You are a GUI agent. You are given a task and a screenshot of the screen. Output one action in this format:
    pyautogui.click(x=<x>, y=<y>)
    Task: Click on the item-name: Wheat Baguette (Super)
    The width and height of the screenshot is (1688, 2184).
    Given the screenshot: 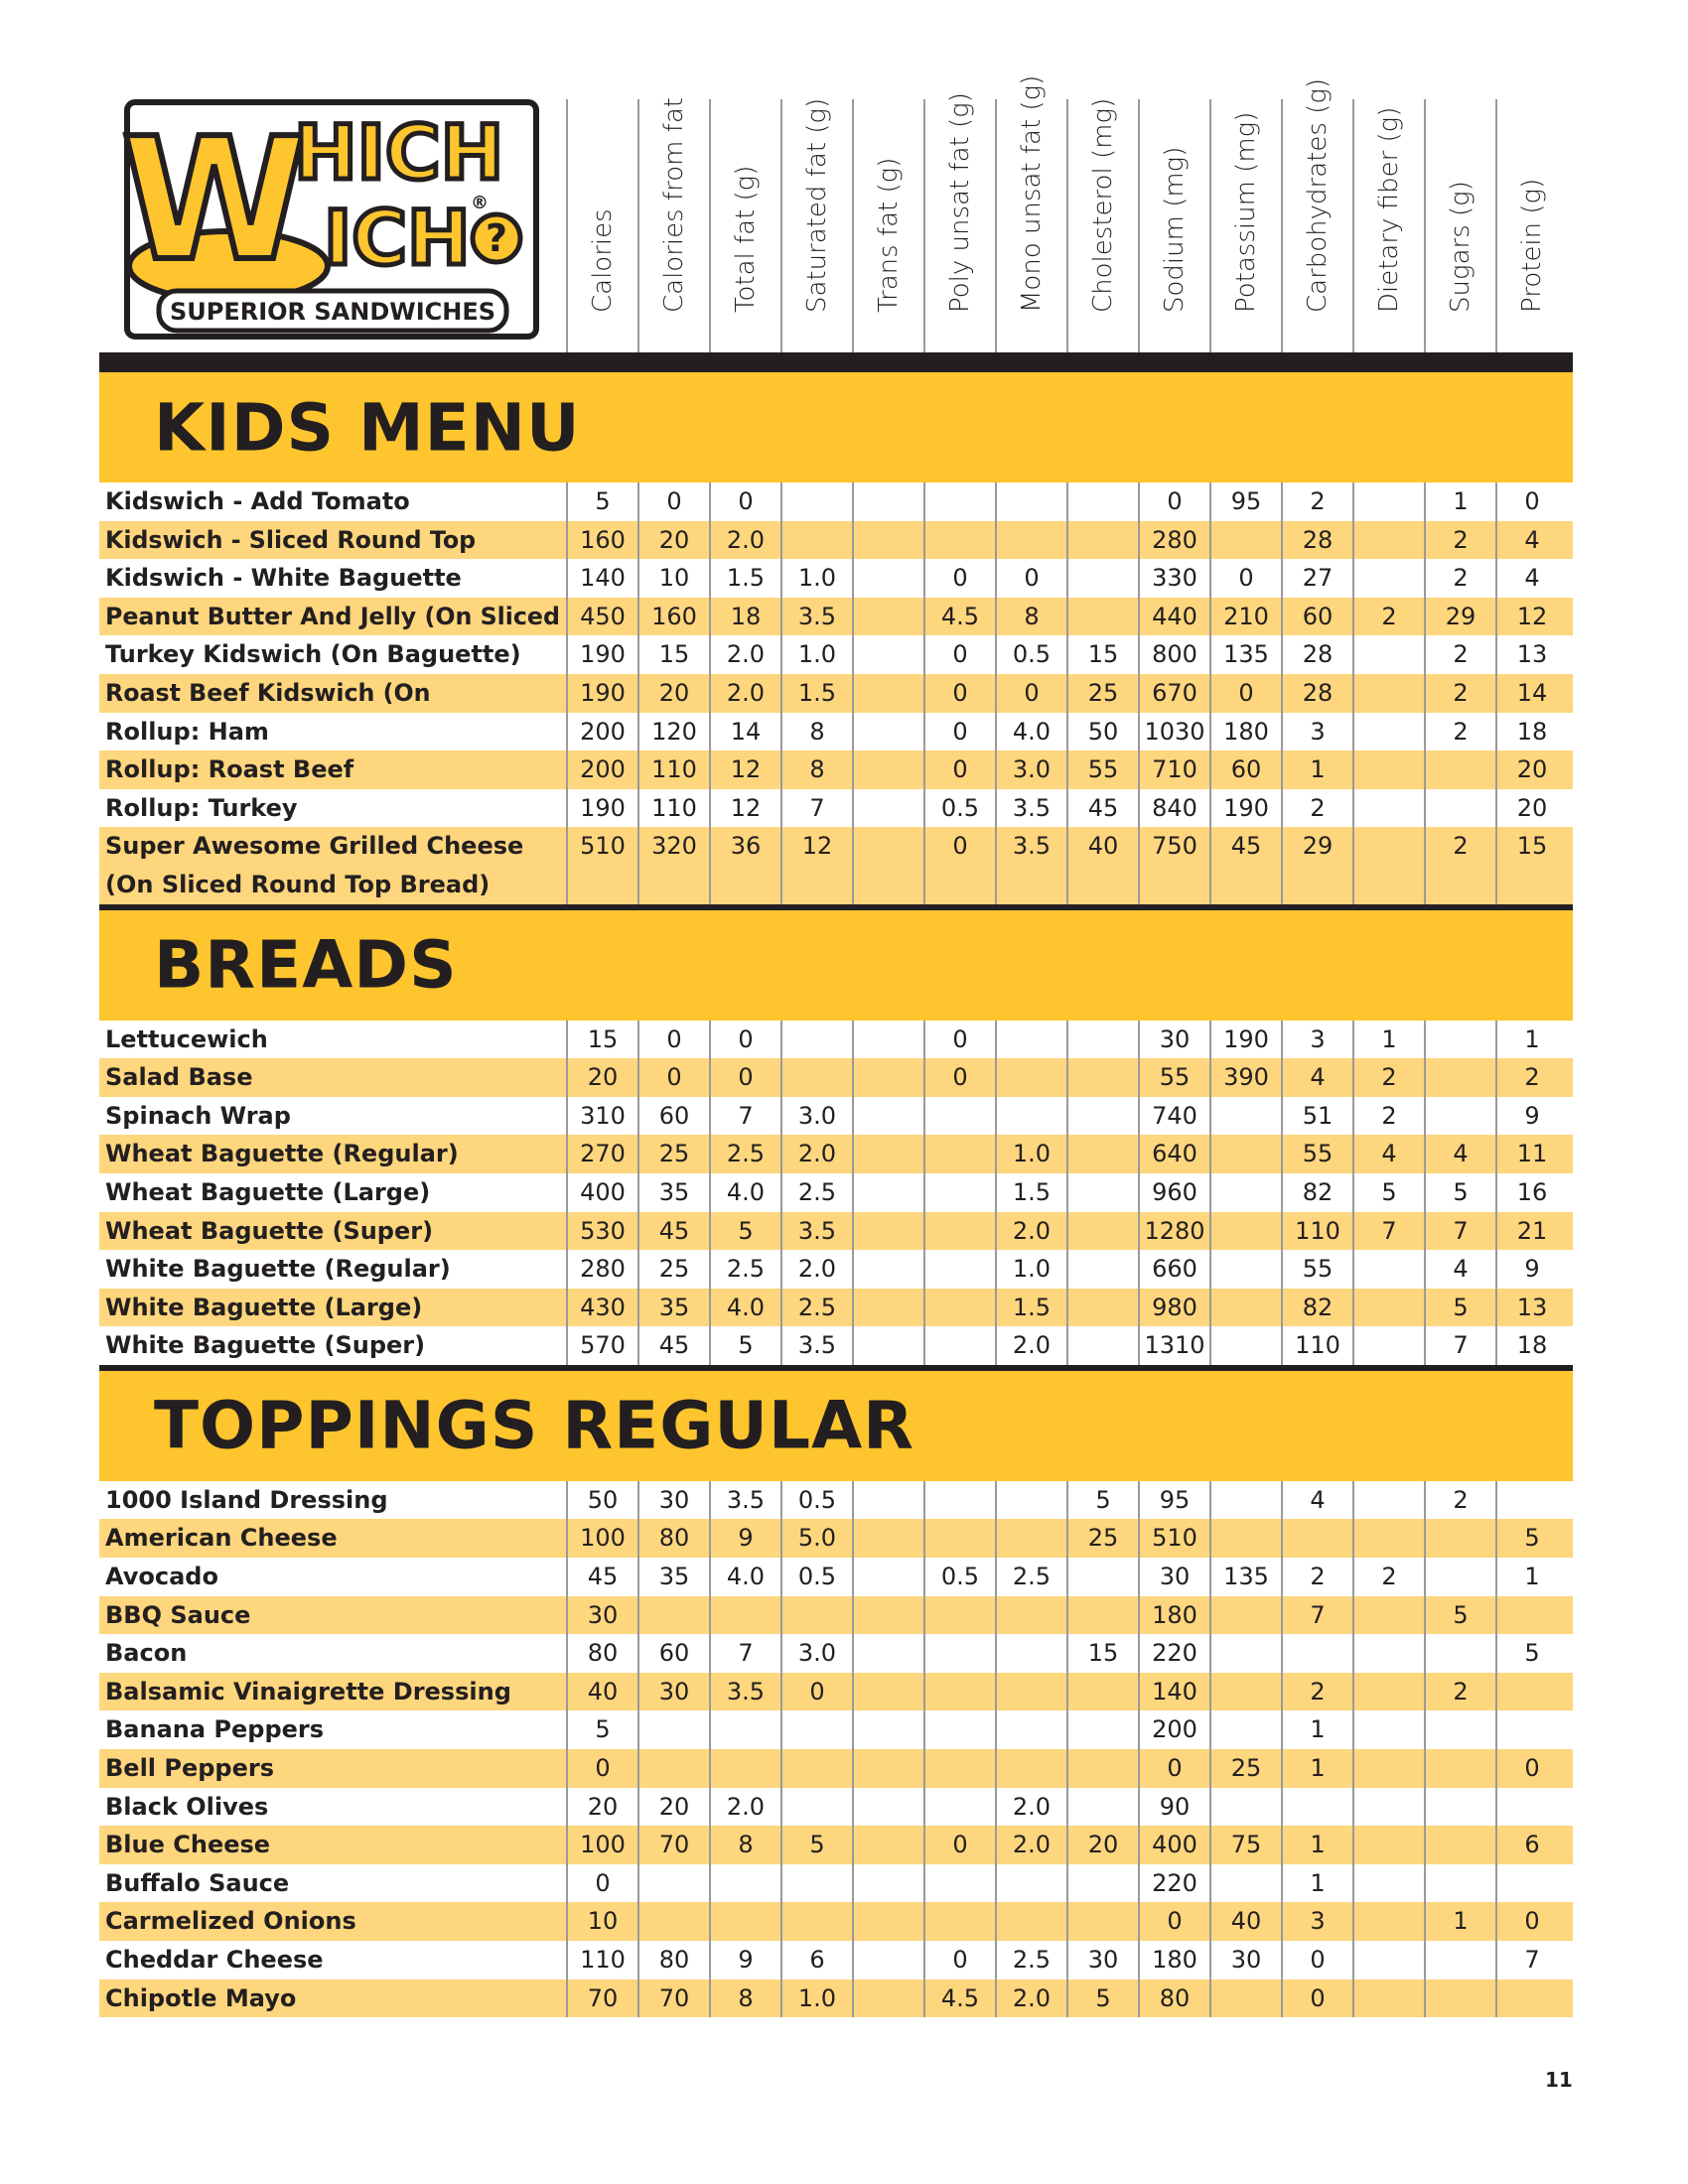 What is the action you would take?
    pyautogui.click(x=269, y=1230)
    